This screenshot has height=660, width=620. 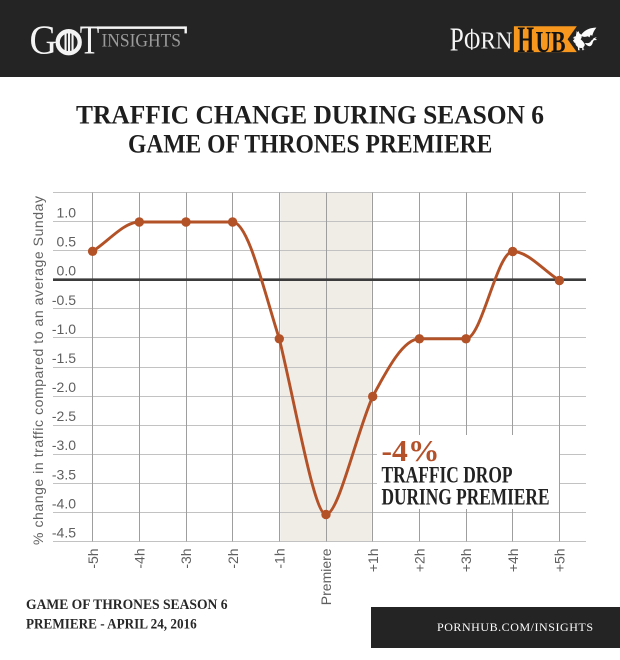 What do you see at coordinates (67, 242) in the screenshot?
I see `svg-text: 0.5` at bounding box center [67, 242].